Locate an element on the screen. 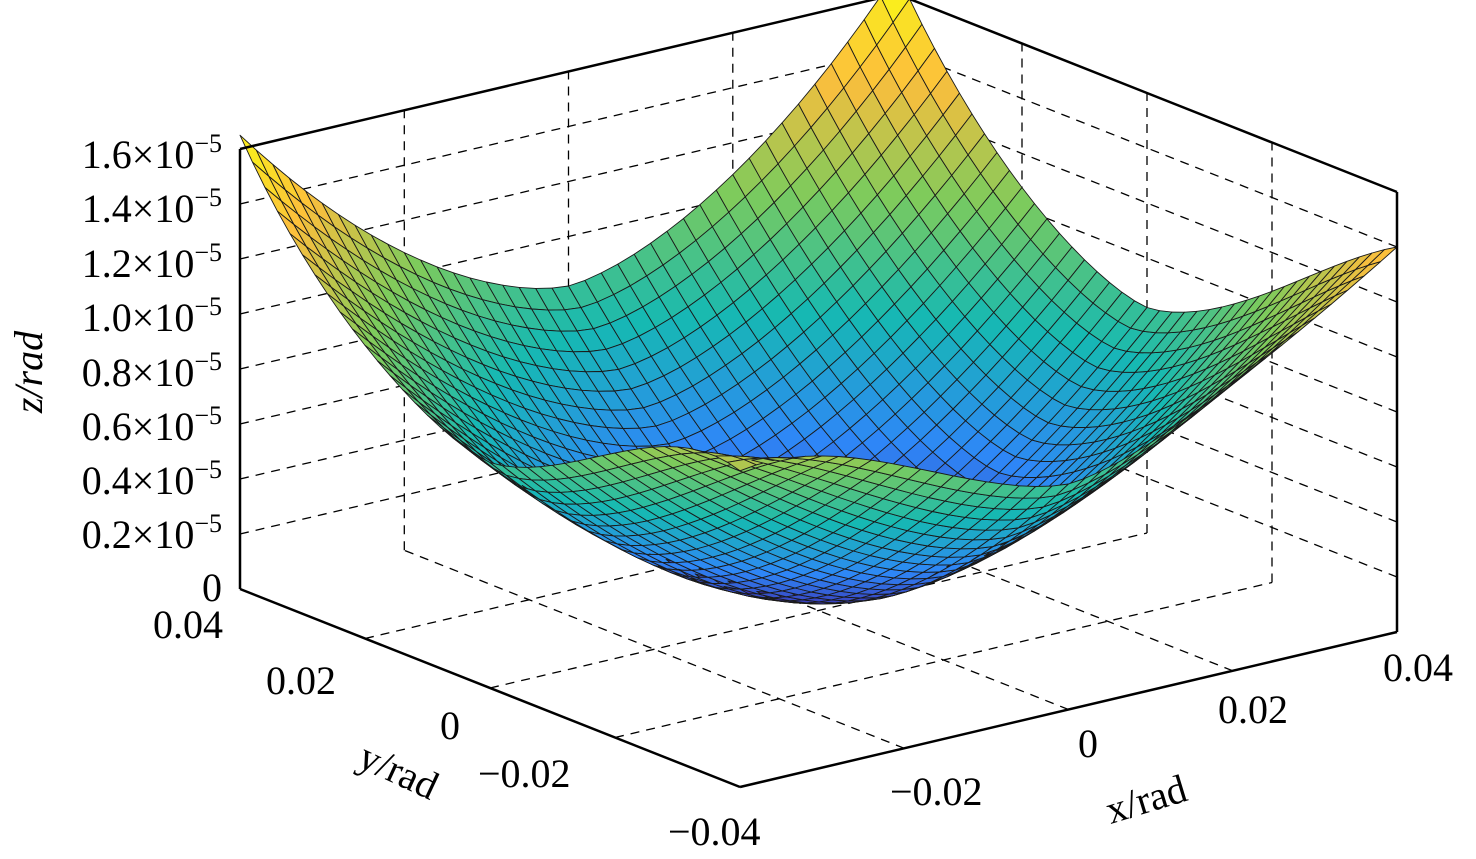  y-tick-label: −0.04 is located at coordinates (714, 831).